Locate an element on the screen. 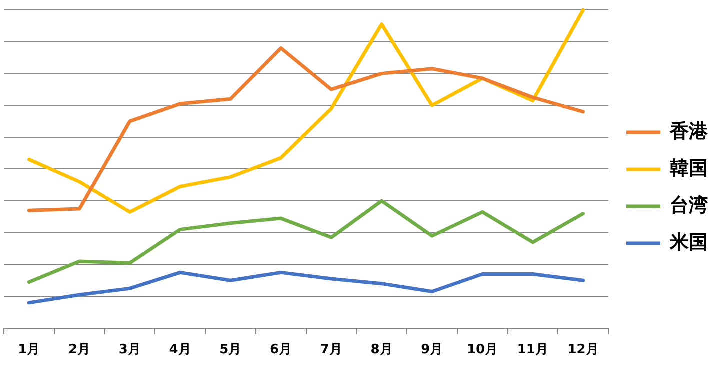  x-tick-label: 6月 is located at coordinates (281, 350).